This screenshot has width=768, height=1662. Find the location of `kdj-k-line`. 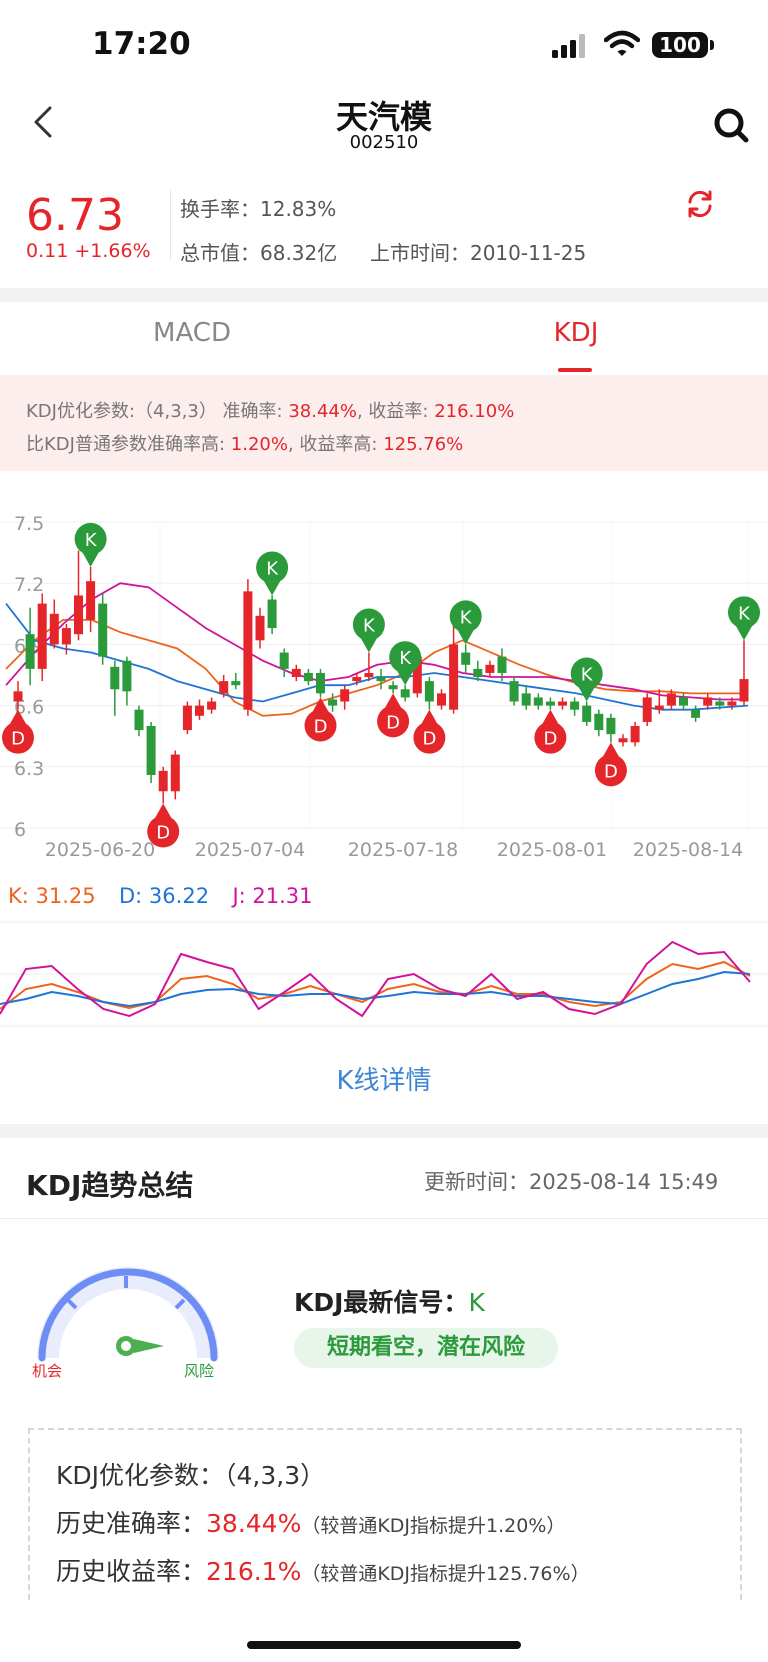

kdj-k-line is located at coordinates (375, 985).